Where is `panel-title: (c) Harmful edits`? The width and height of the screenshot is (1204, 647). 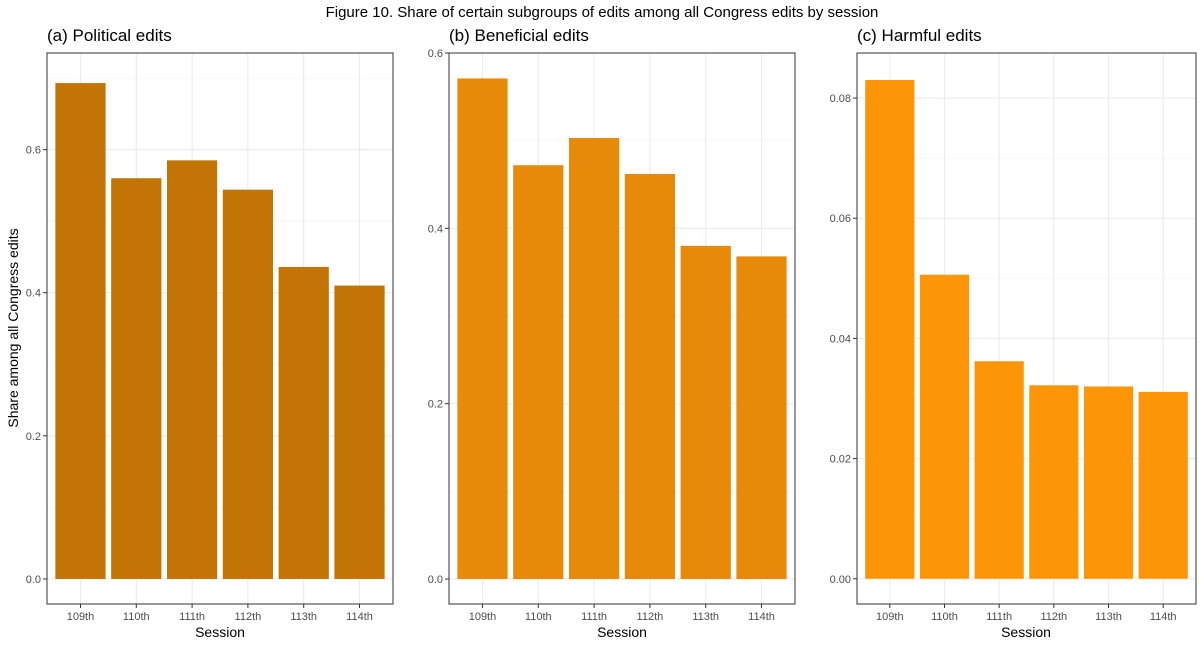 panel-title: (c) Harmful edits is located at coordinates (919, 35).